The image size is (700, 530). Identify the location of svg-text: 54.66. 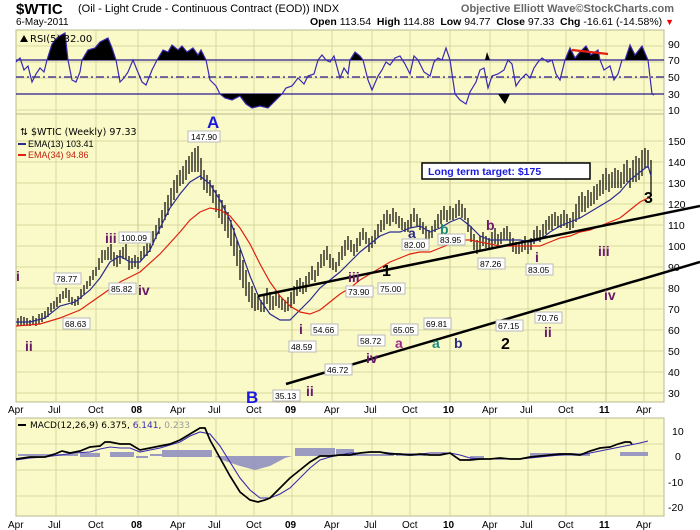
(324, 330).